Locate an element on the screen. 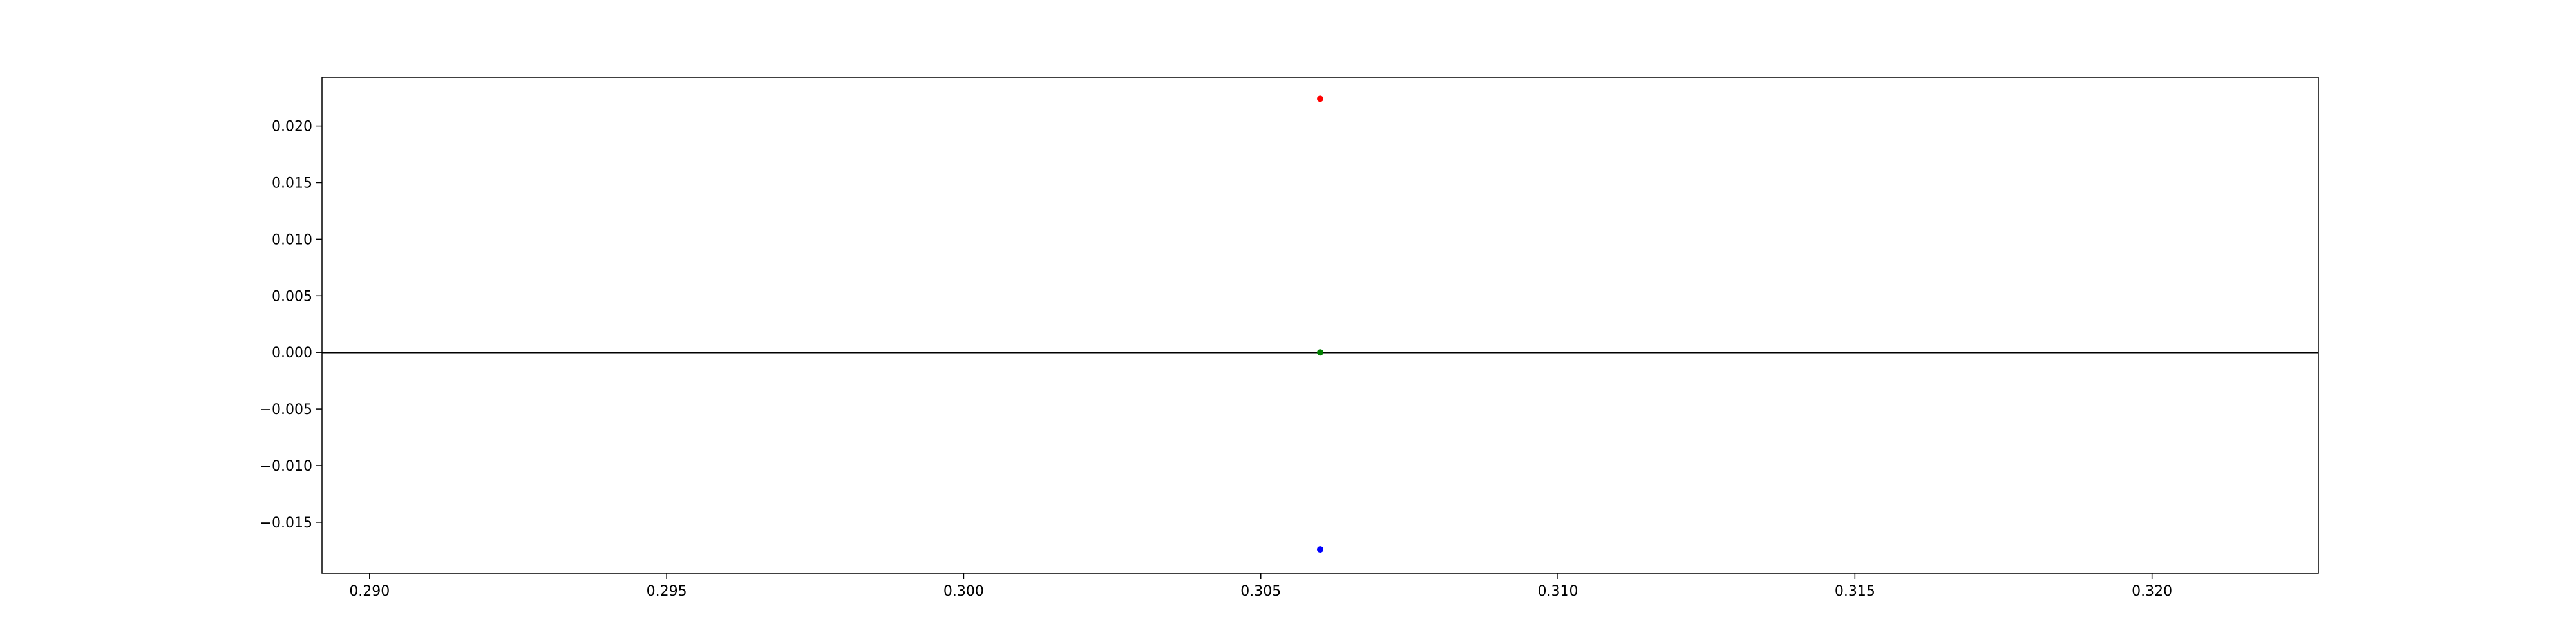 The width and height of the screenshot is (2576, 644). x-tick-label: 0.305 is located at coordinates (1260, 591).